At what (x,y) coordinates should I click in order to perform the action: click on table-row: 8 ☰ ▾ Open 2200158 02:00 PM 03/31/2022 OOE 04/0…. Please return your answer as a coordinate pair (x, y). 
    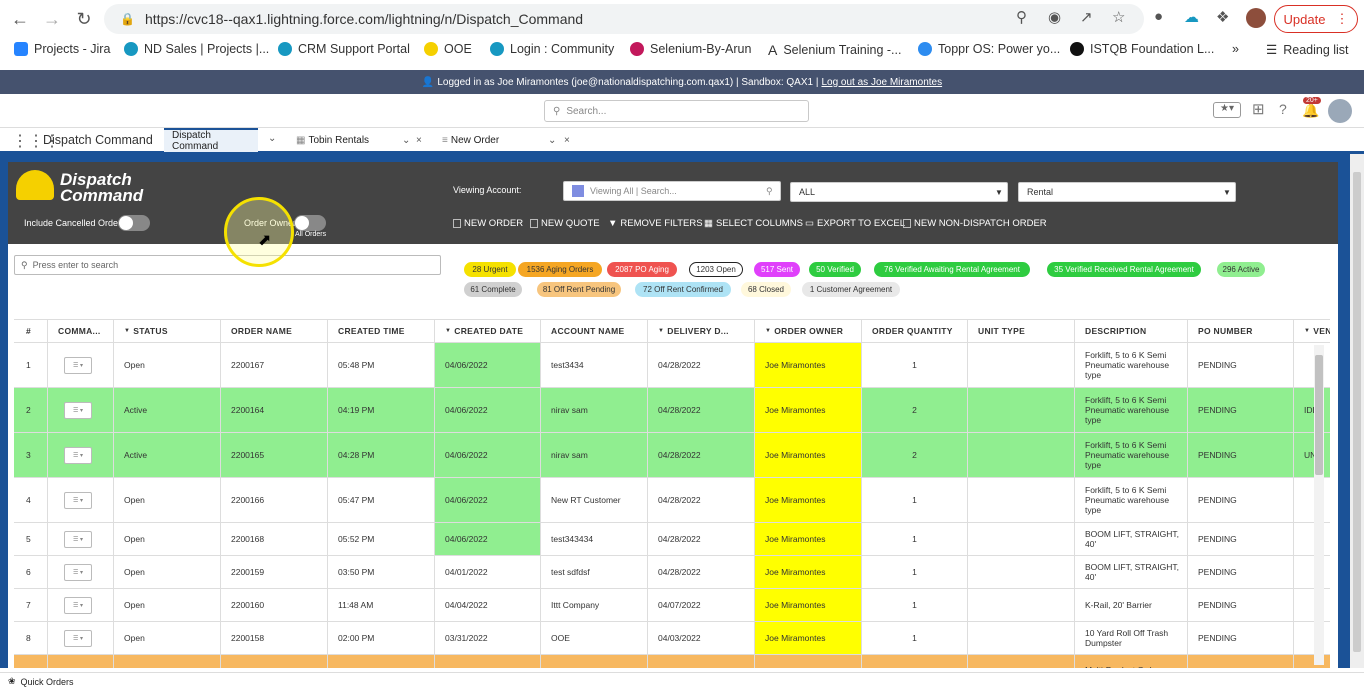
    Looking at the image, I should click on (672, 638).